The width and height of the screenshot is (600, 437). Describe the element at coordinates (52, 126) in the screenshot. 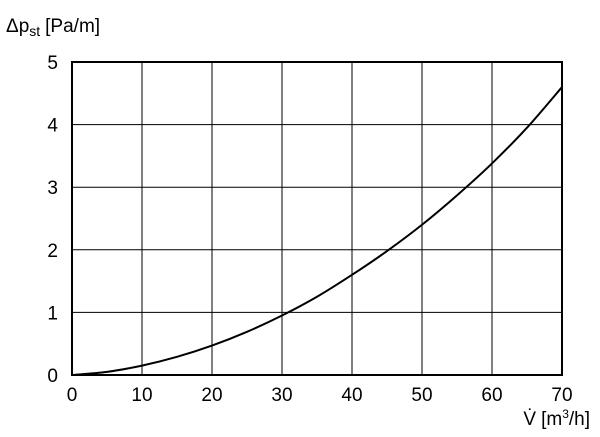

I see `y-tick-label: 4` at that location.